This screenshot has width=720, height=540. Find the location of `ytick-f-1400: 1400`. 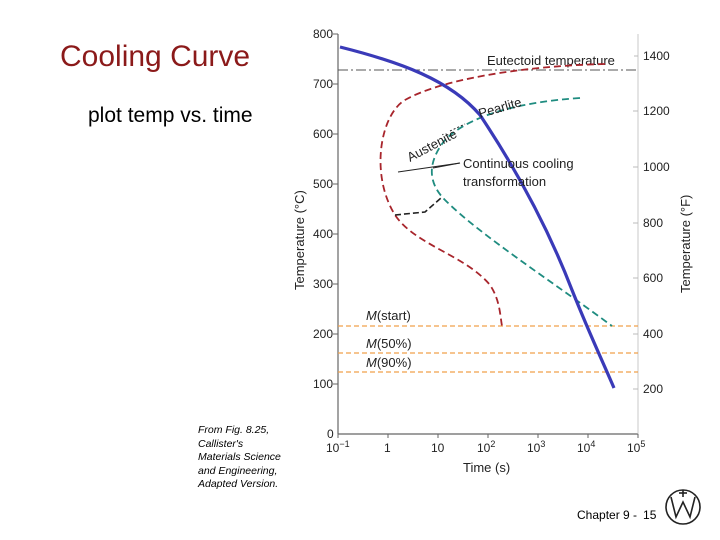

ytick-f-1400: 1400 is located at coordinates (656, 56).